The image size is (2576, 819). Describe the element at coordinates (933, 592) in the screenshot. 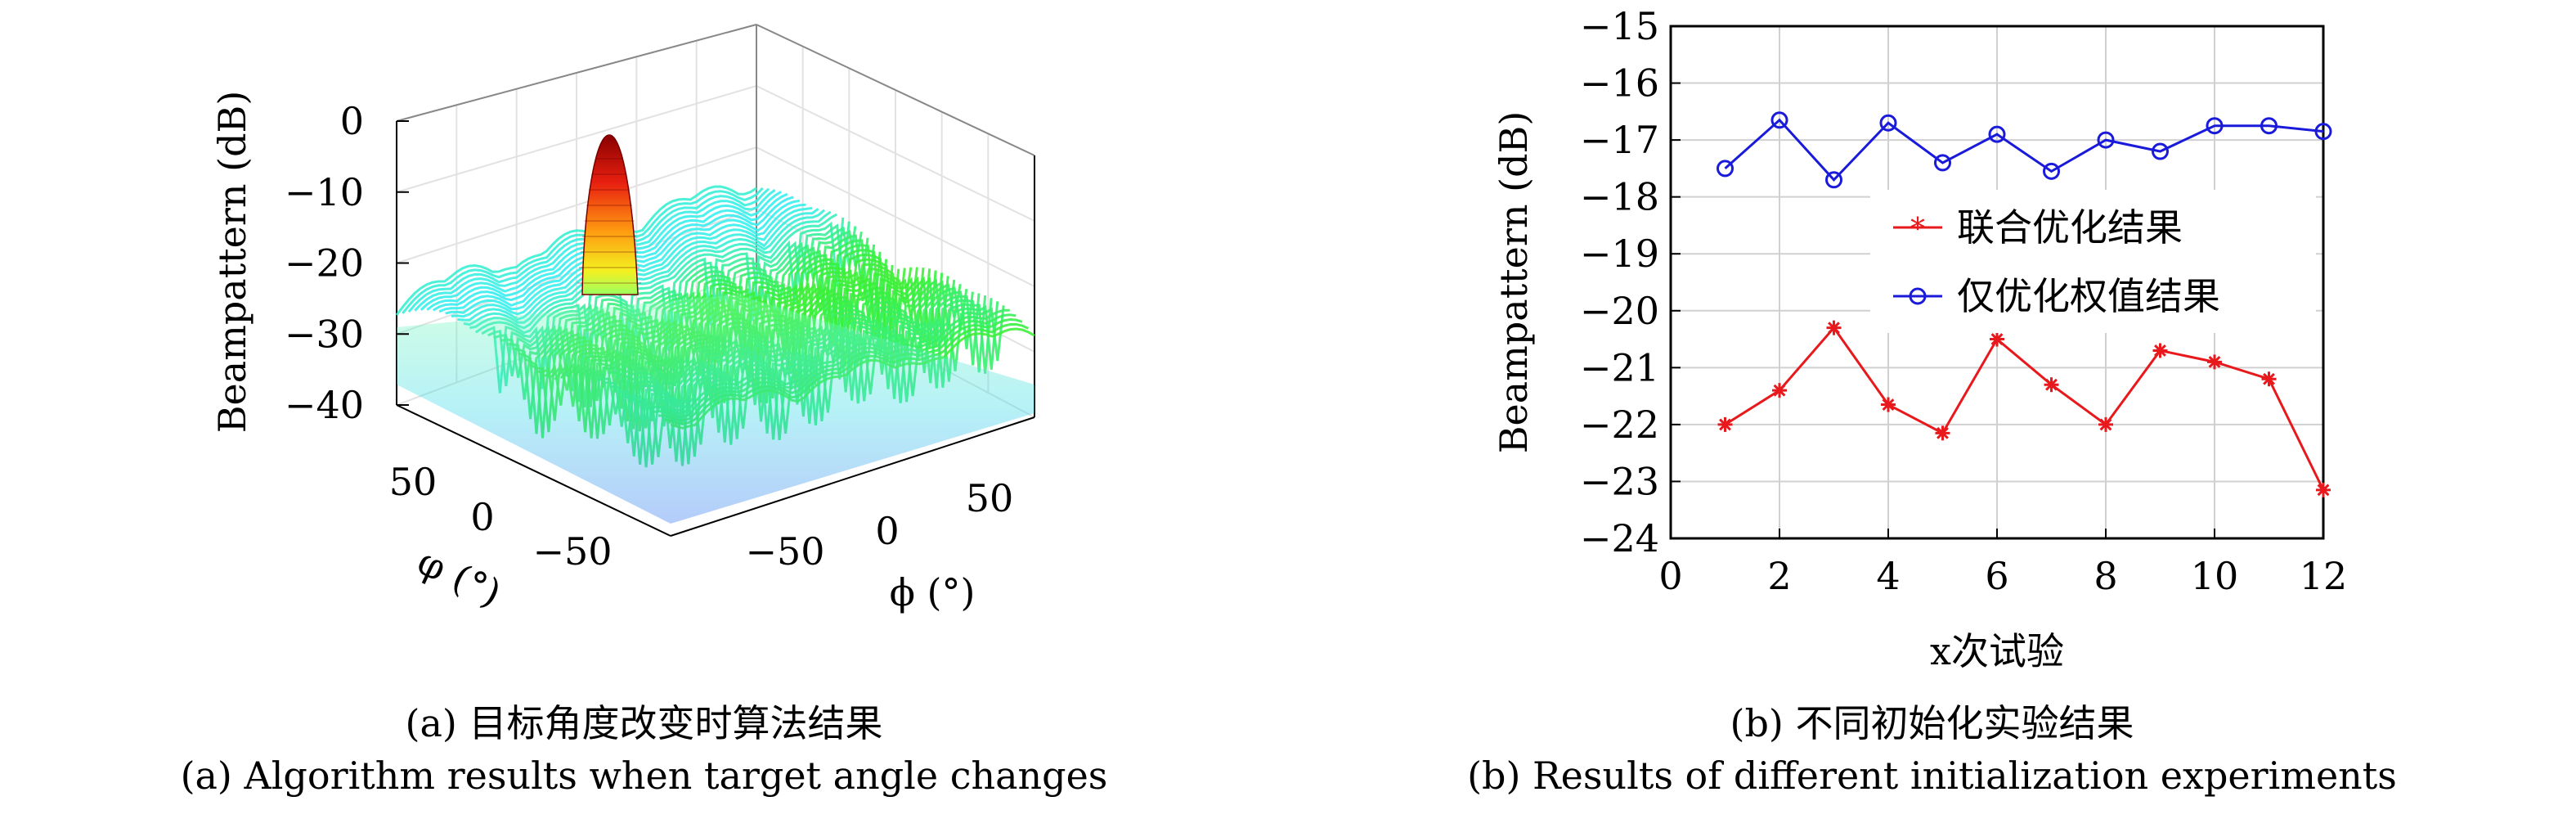

I see `x-axis-label: ϕ (°)` at that location.